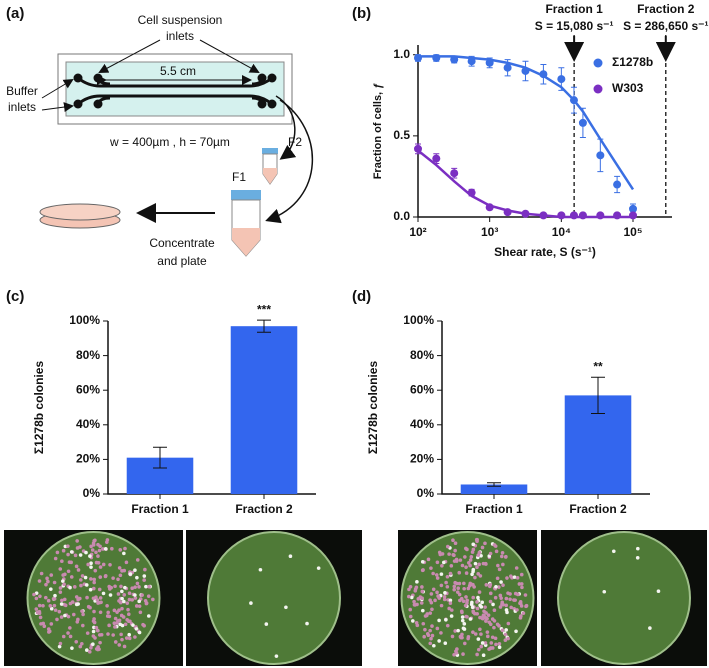 Image resolution: width=709 pixels, height=668 pixels. What do you see at coordinates (422, 389) in the screenshot?
I see `y-tick-label: 60%` at bounding box center [422, 389].